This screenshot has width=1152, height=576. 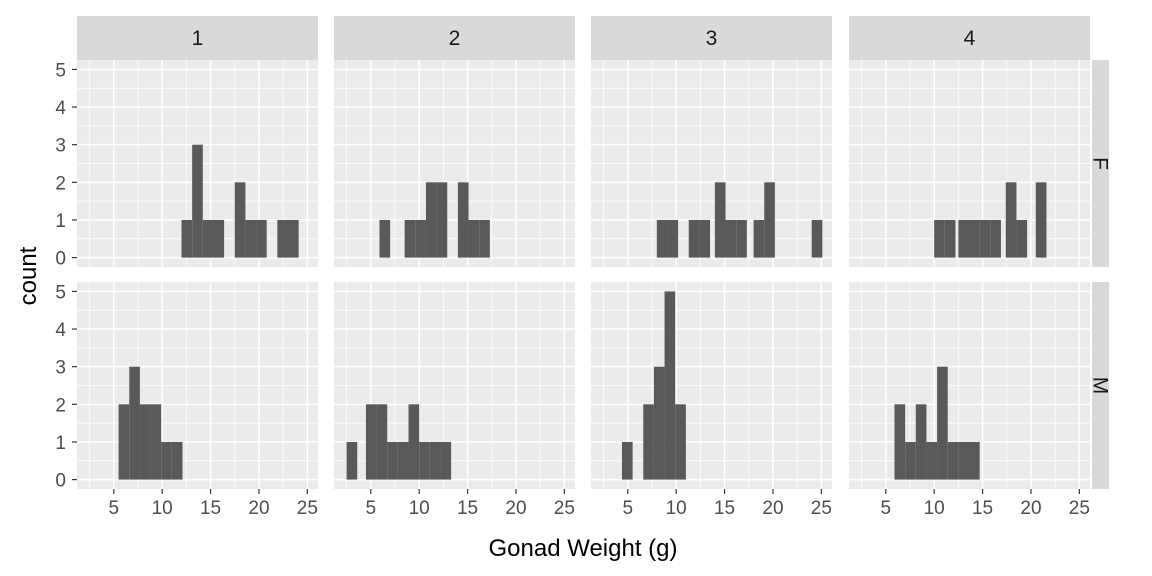 What do you see at coordinates (711, 163) in the screenshot?
I see `panel-3-F` at bounding box center [711, 163].